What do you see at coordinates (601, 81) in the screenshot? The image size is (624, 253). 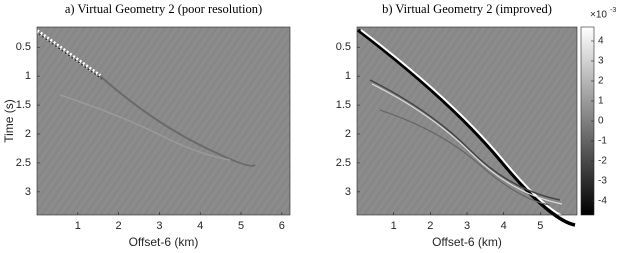 I see `colorbar-tick-label: 2` at bounding box center [601, 81].